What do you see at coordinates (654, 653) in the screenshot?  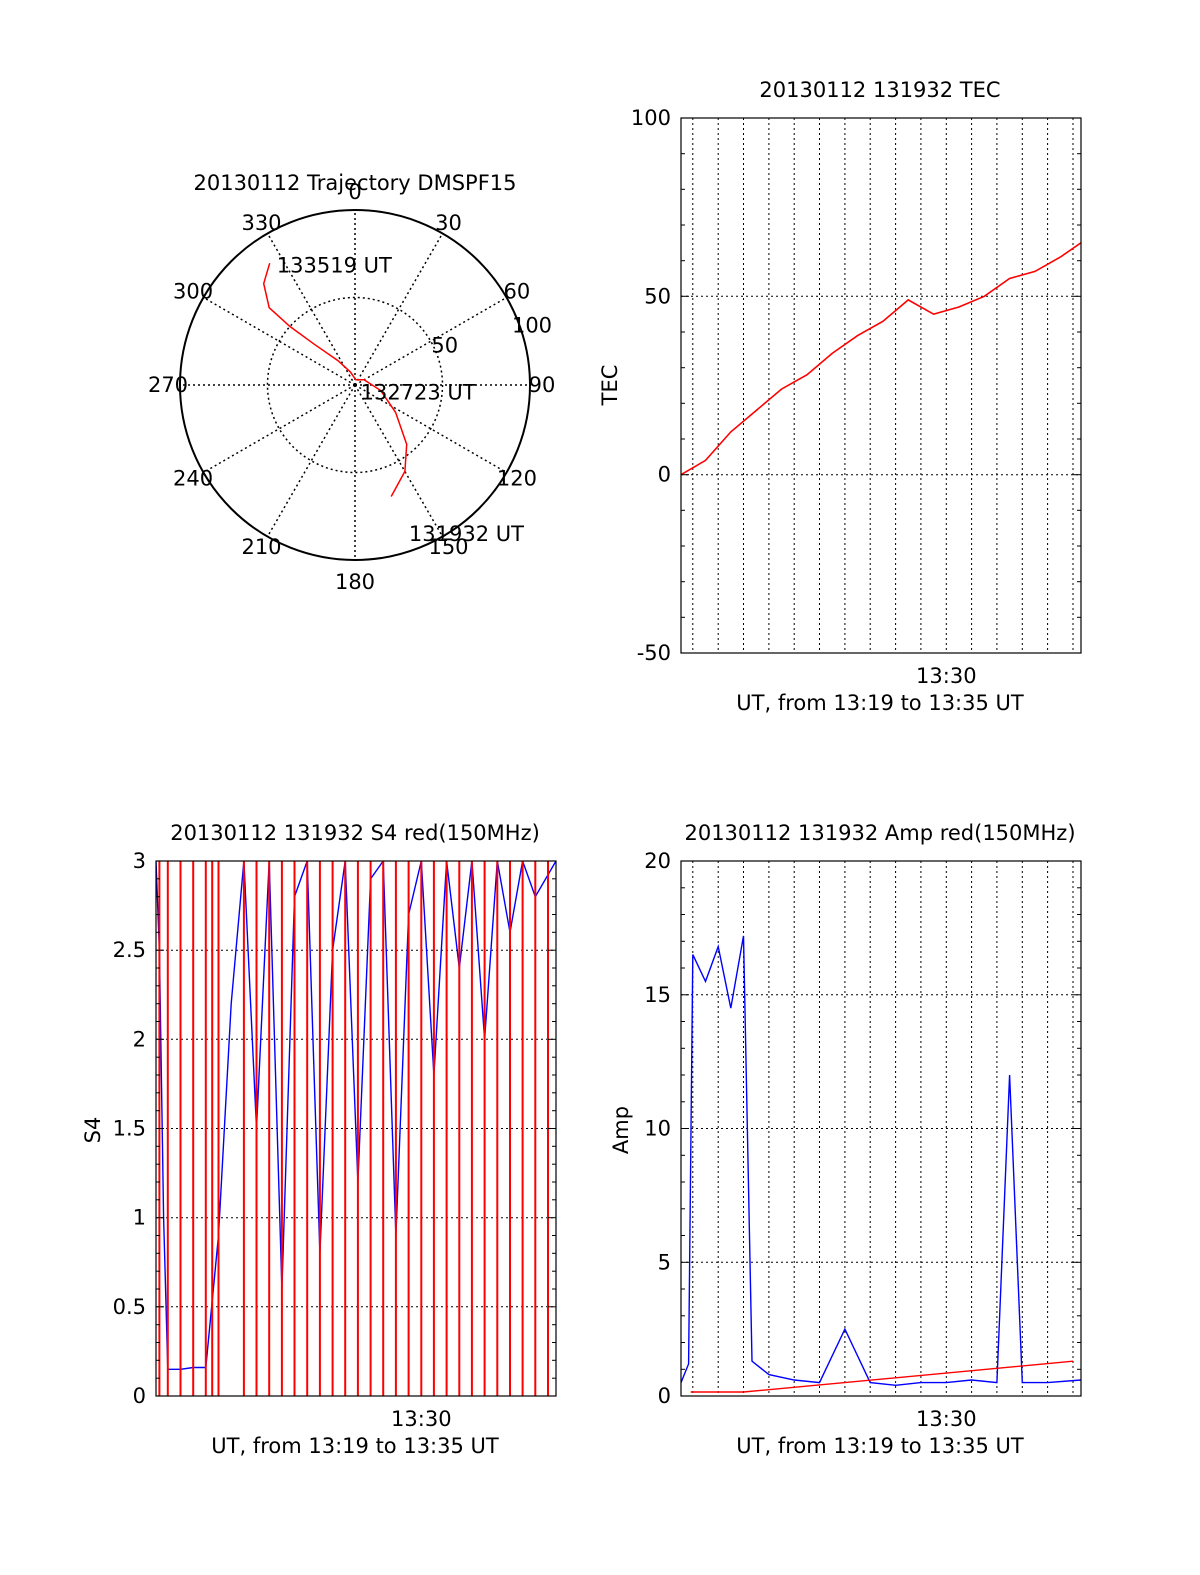 I see `y-tick-label: -50` at bounding box center [654, 653].